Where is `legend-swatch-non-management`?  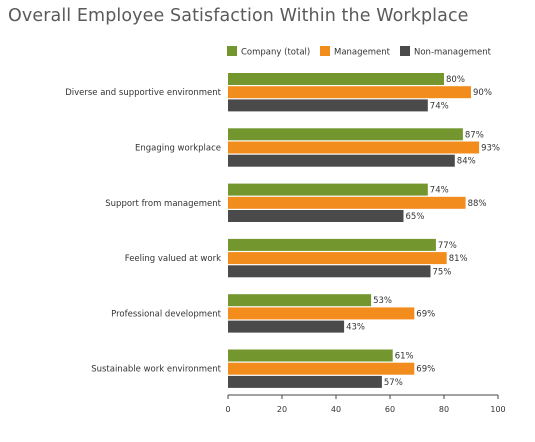 legend-swatch-non-management is located at coordinates (405, 51).